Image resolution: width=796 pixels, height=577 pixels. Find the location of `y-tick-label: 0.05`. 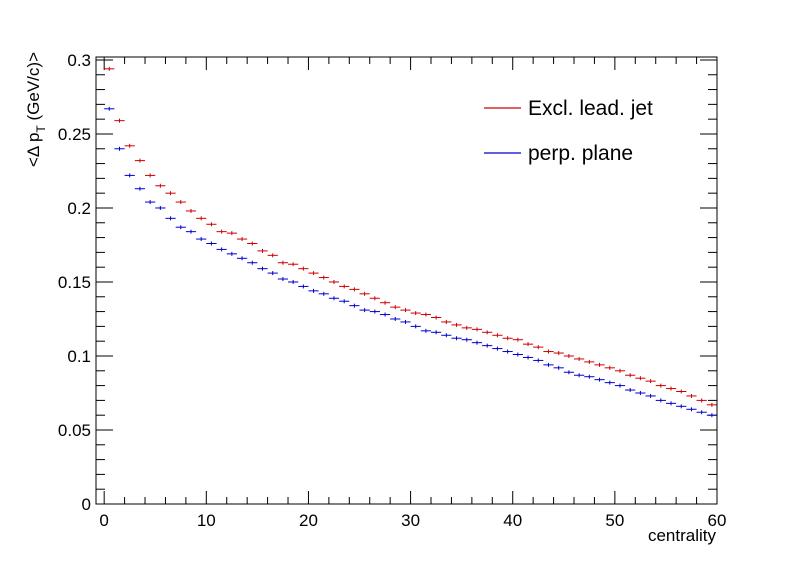

y-tick-label: 0.05 is located at coordinates (74, 430).